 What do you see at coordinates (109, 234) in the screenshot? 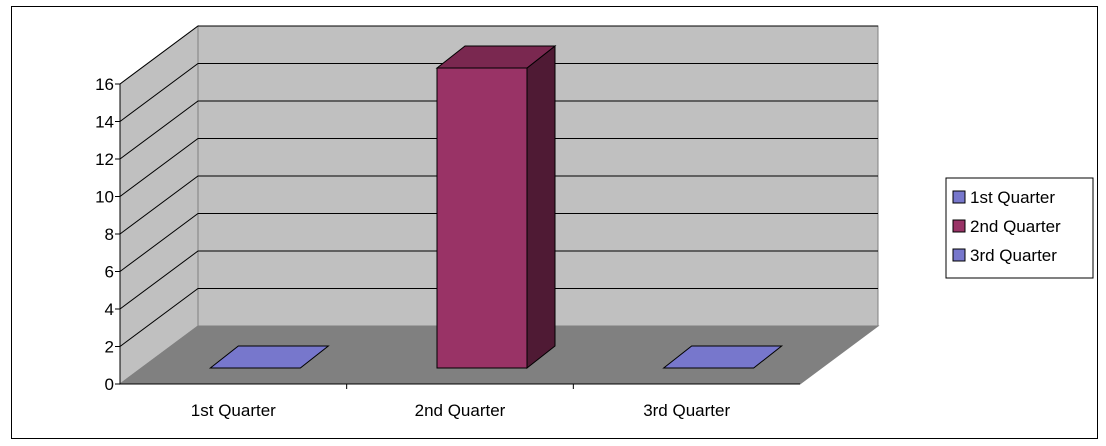
I see `y-tick-label: 8` at bounding box center [109, 234].